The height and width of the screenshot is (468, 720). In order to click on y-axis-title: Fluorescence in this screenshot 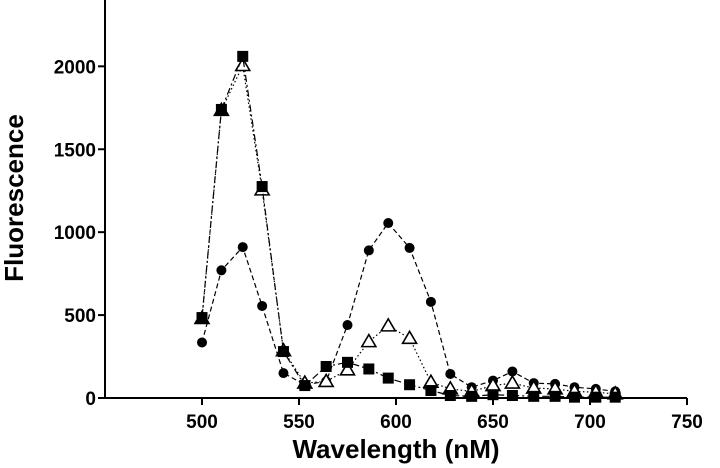, I will do `click(14, 198)`.